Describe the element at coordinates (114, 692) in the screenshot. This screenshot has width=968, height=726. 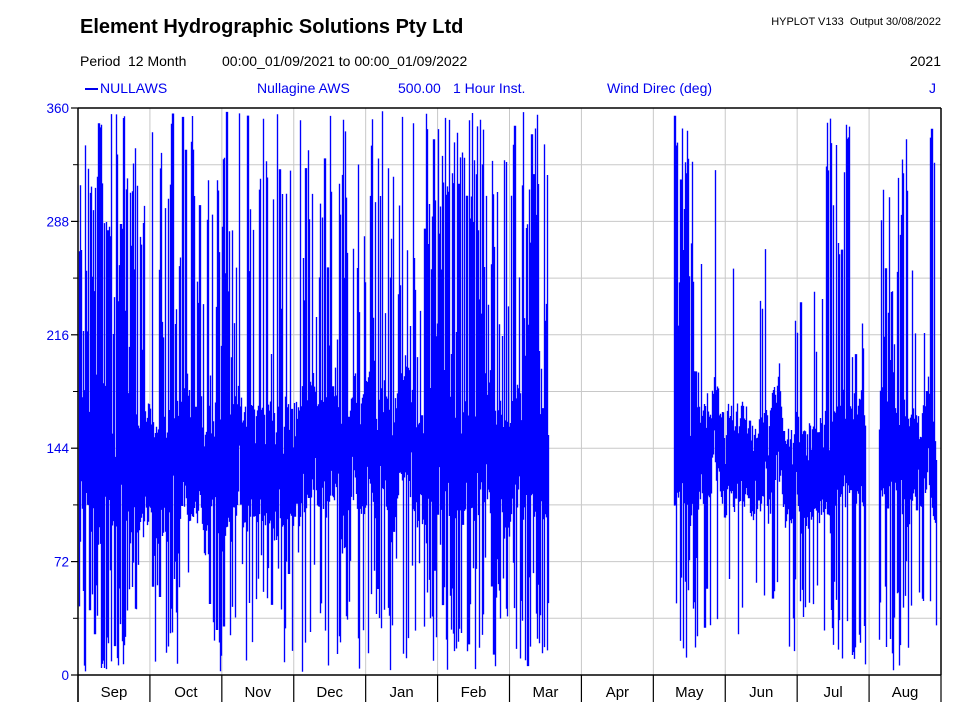
I see `month-label: Sep` at that location.